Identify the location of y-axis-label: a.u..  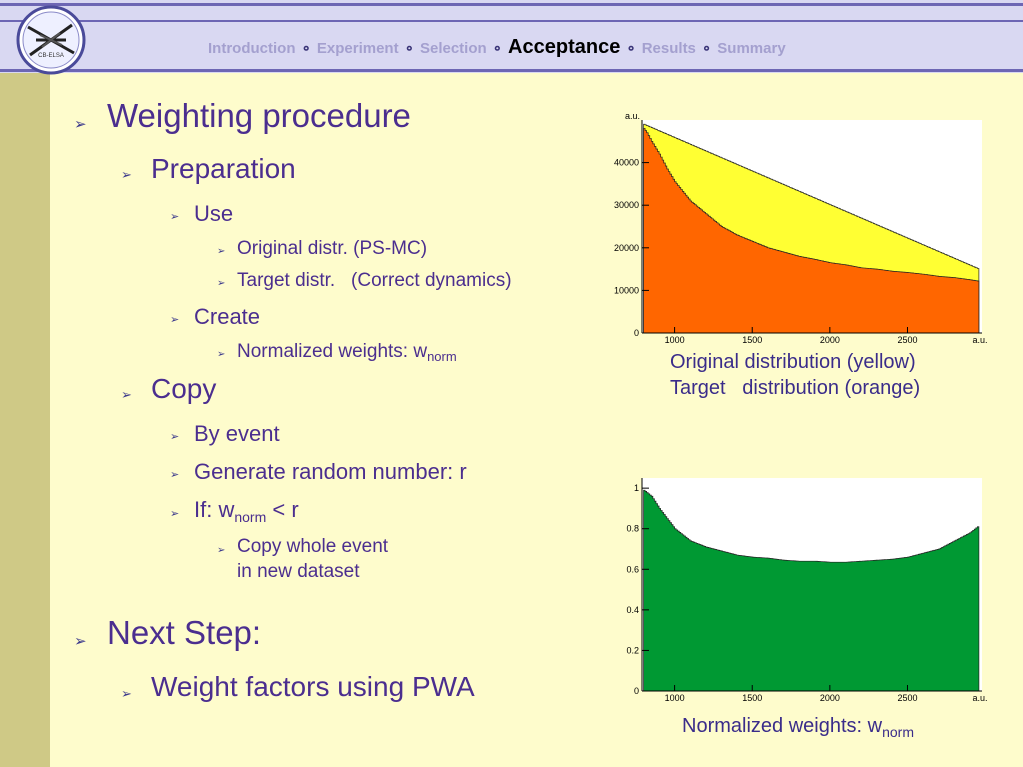
(632, 116).